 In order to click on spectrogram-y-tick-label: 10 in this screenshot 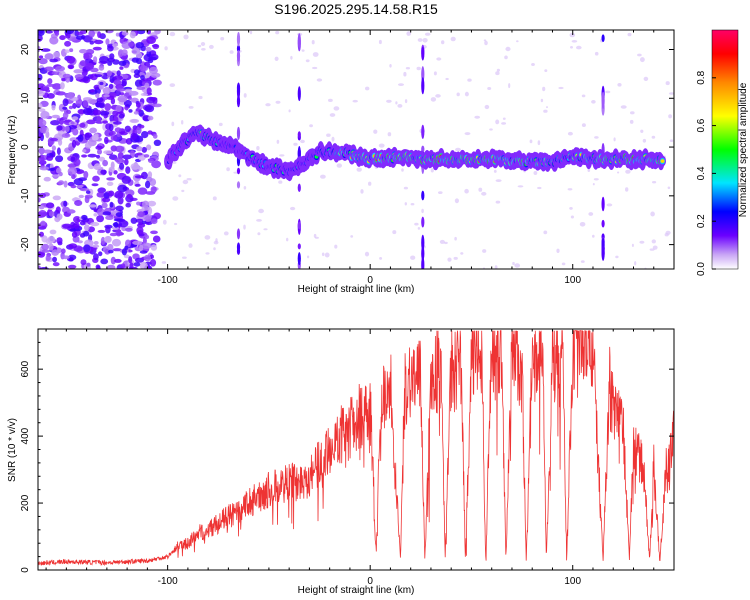, I will do `click(25, 98)`.